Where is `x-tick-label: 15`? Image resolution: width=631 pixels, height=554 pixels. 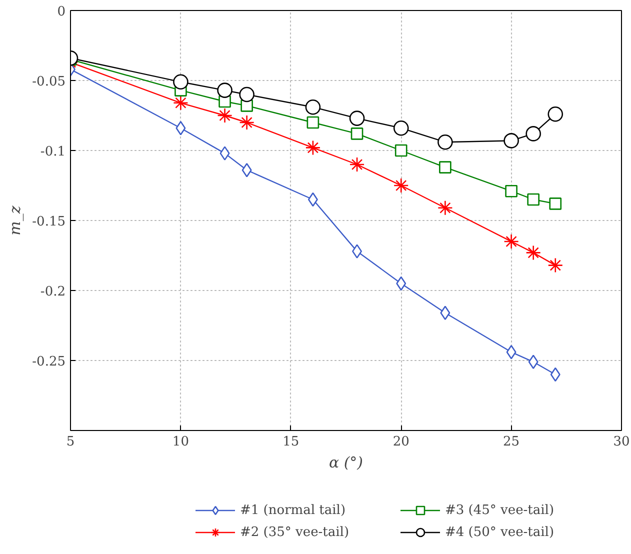 x-tick-label: 15 is located at coordinates (291, 442).